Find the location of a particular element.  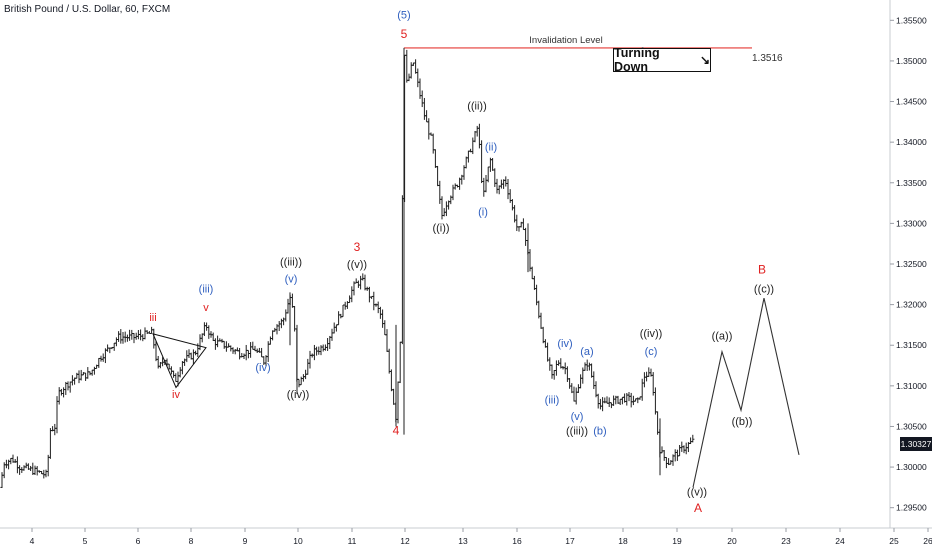

x-tick-label: 13 is located at coordinates (463, 541).